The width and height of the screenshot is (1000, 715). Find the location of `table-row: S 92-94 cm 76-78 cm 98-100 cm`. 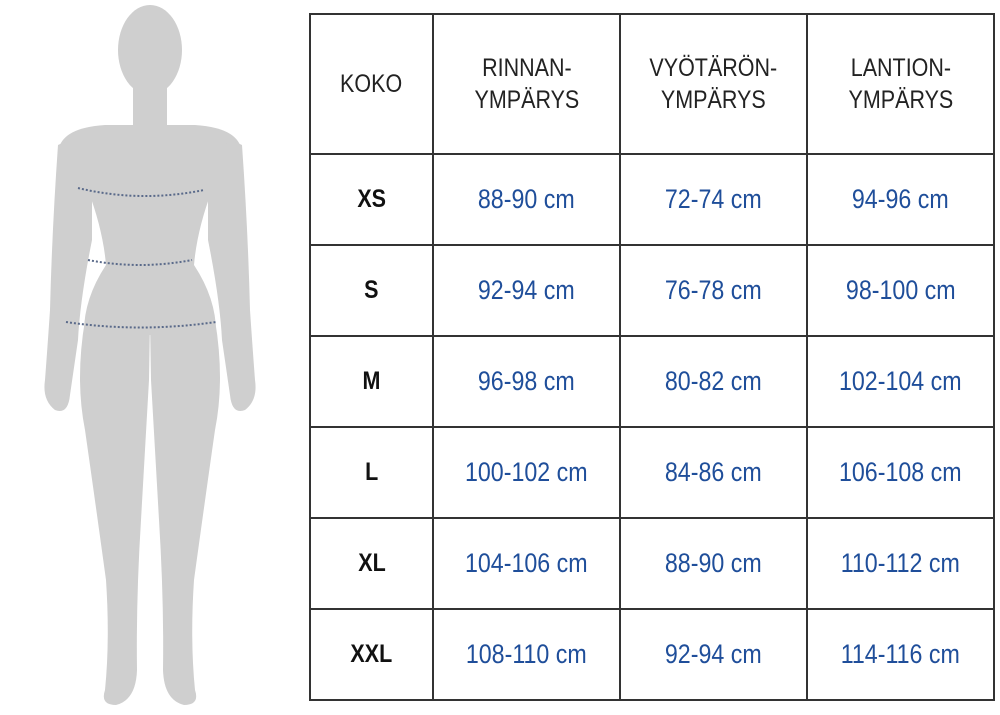

table-row: S 92-94 cm 76-78 cm 98-100 cm is located at coordinates (652, 290).